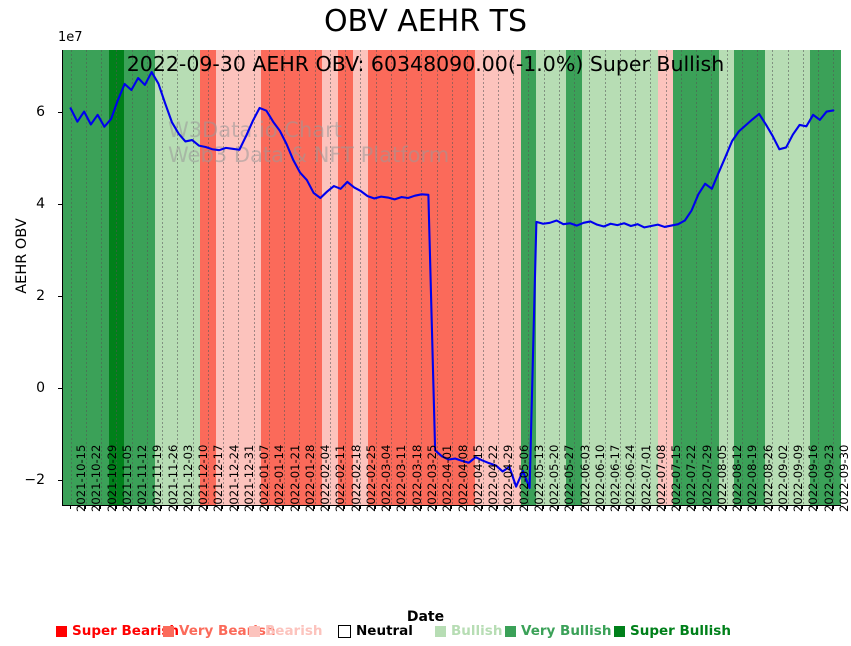 The width and height of the screenshot is (851, 646). I want to click on x-axis-tick-label: 2021-10-29, so click(111, 478).